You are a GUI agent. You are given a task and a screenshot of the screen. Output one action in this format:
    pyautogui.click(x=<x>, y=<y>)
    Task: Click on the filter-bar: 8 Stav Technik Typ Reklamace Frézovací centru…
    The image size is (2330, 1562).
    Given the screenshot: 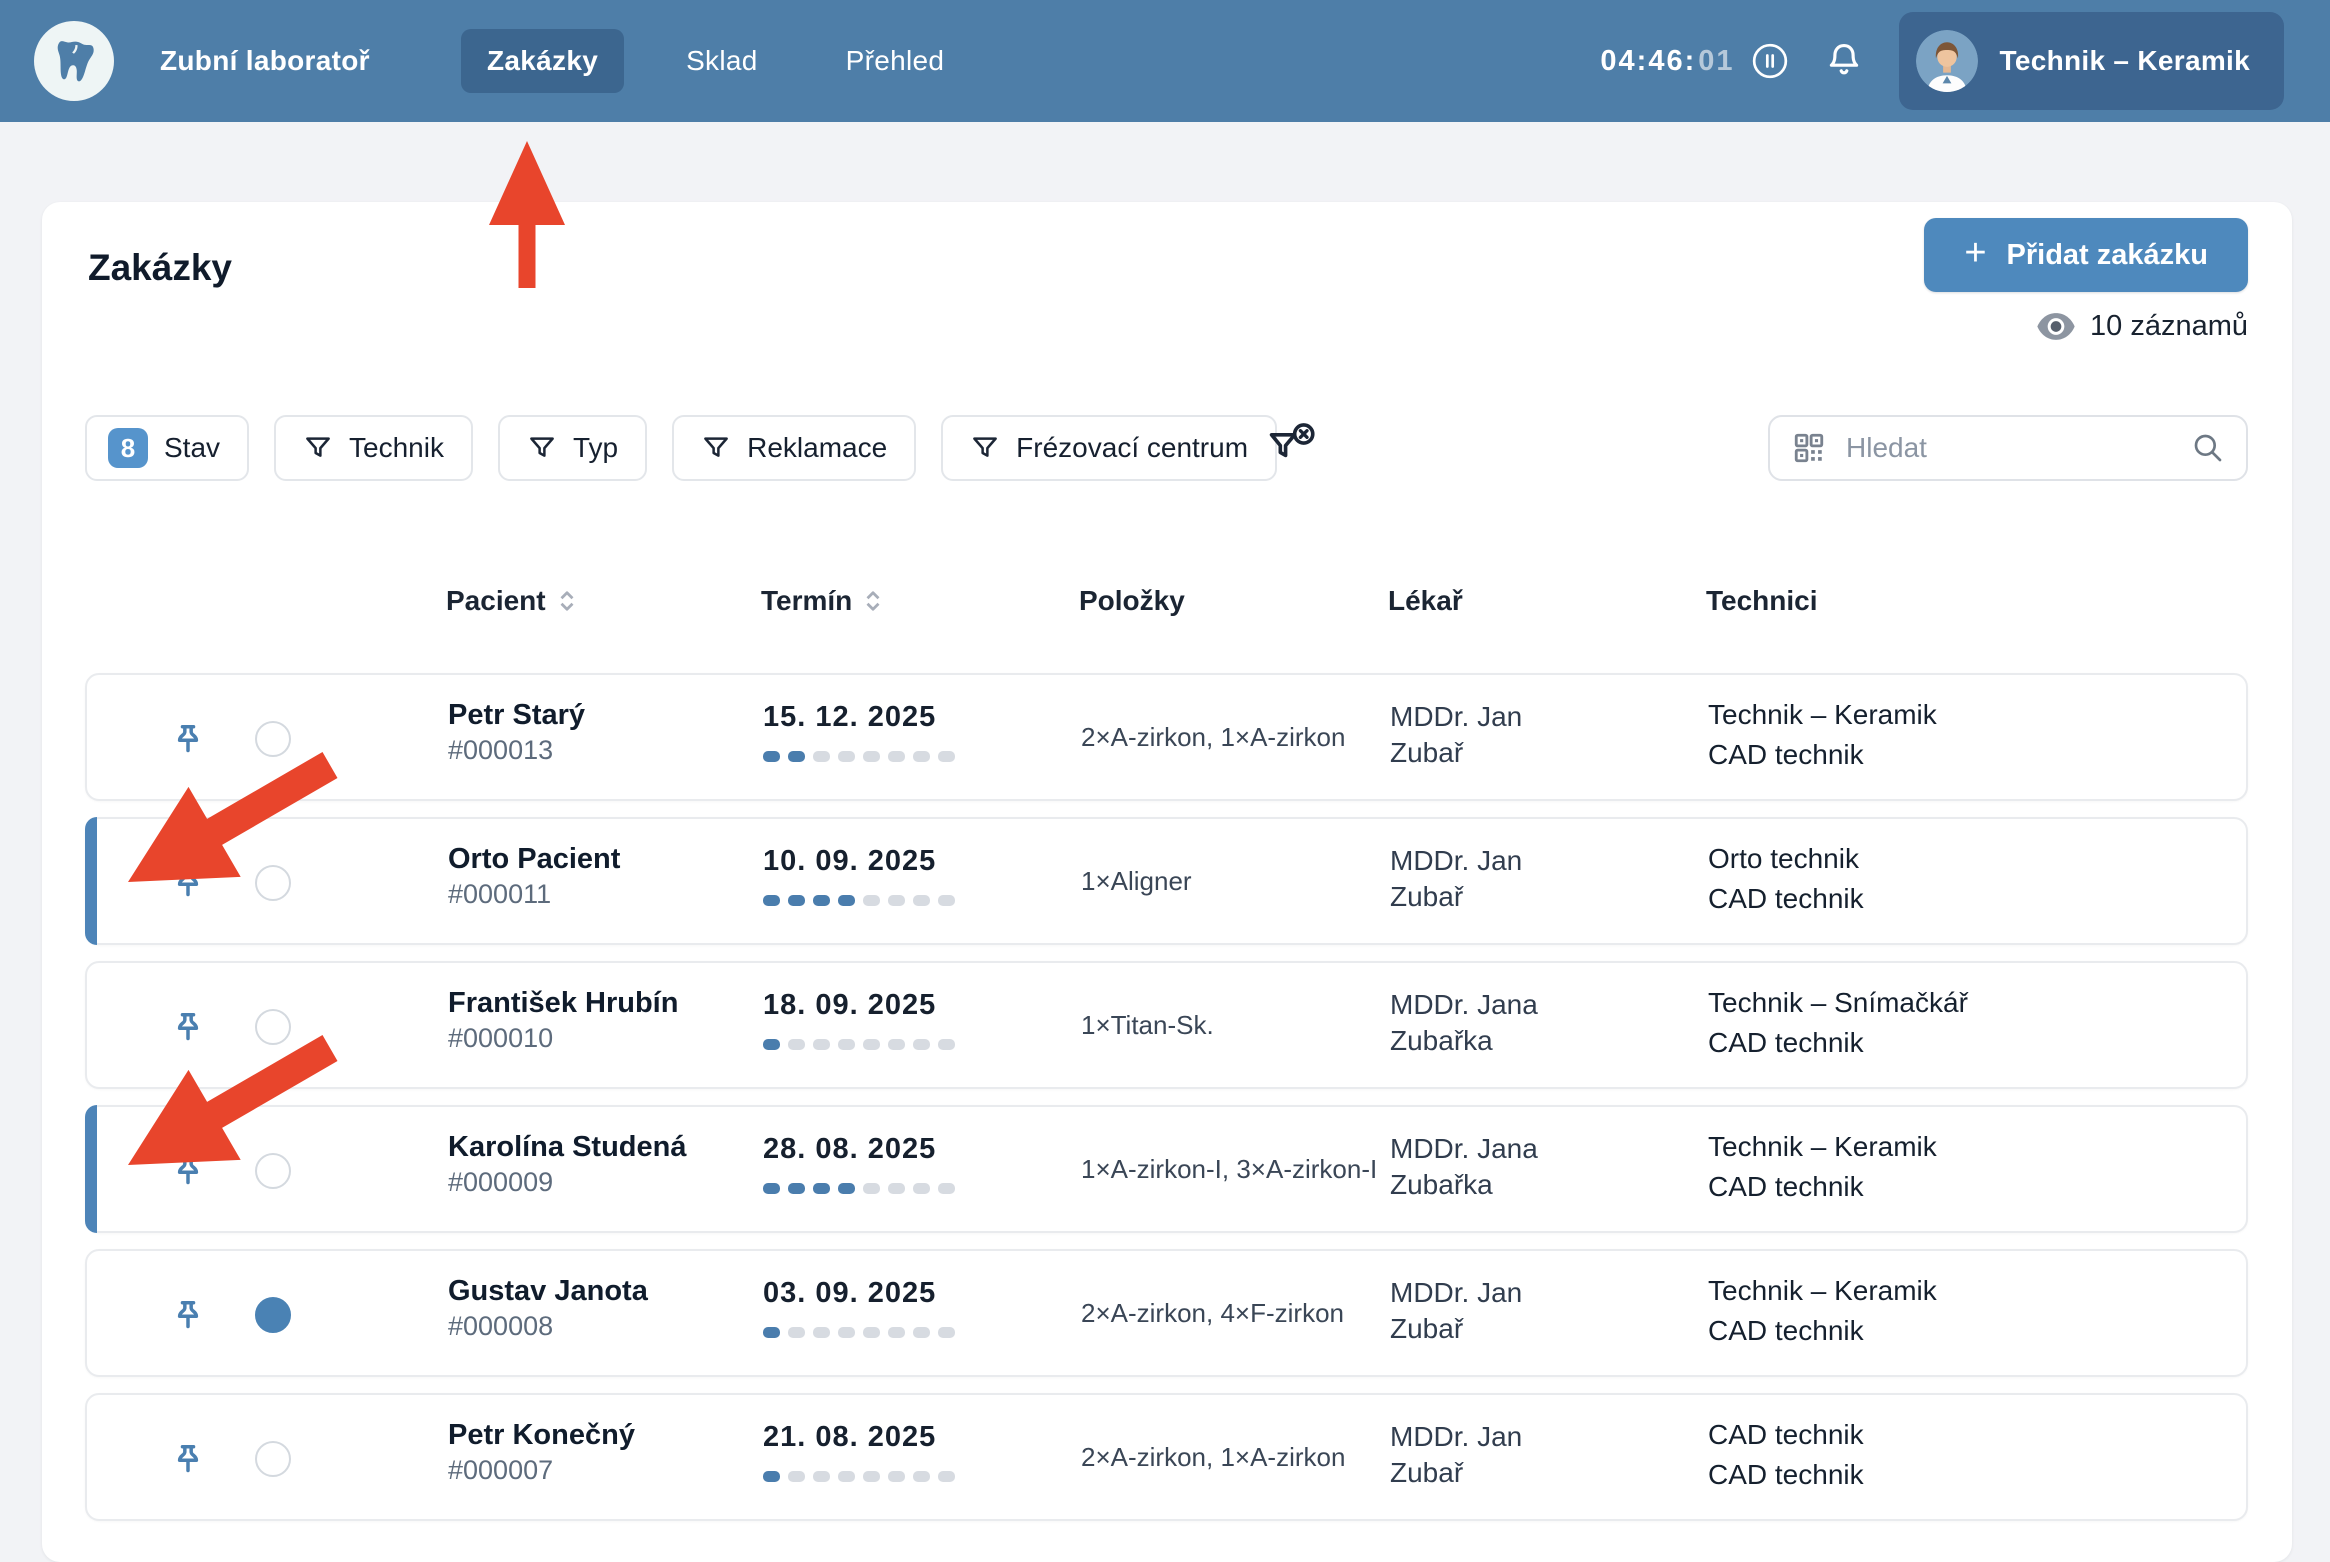 What is the action you would take?
    pyautogui.click(x=681, y=448)
    